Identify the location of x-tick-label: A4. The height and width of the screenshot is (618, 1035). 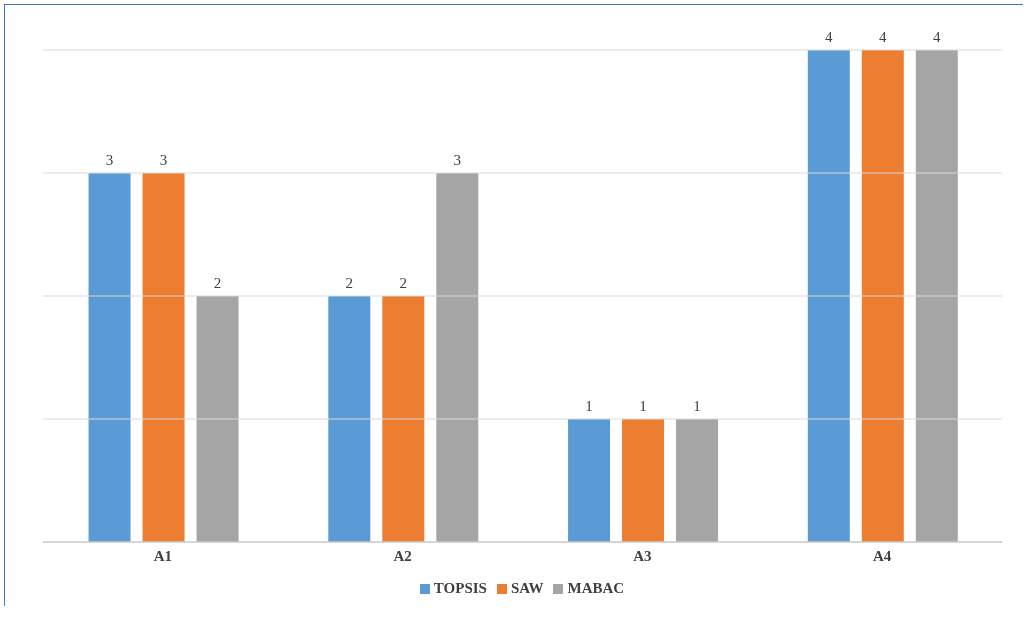
(882, 555).